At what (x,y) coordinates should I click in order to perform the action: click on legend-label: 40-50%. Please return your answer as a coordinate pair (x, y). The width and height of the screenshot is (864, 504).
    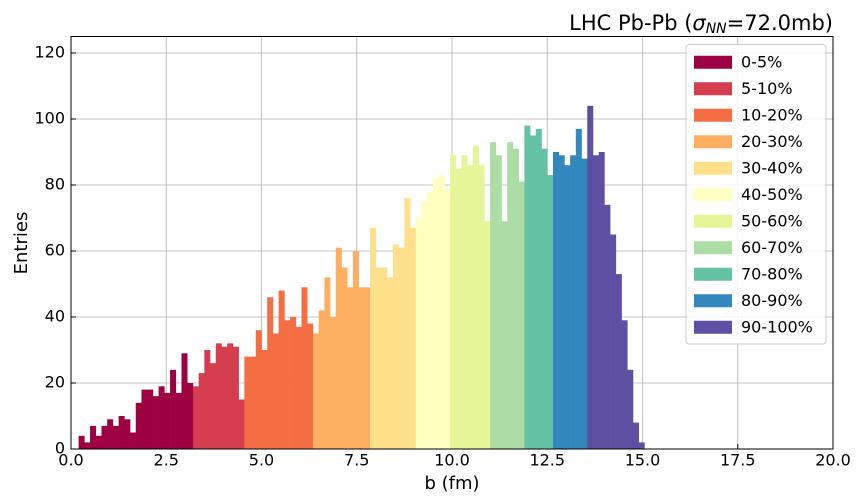
    Looking at the image, I should click on (772, 194).